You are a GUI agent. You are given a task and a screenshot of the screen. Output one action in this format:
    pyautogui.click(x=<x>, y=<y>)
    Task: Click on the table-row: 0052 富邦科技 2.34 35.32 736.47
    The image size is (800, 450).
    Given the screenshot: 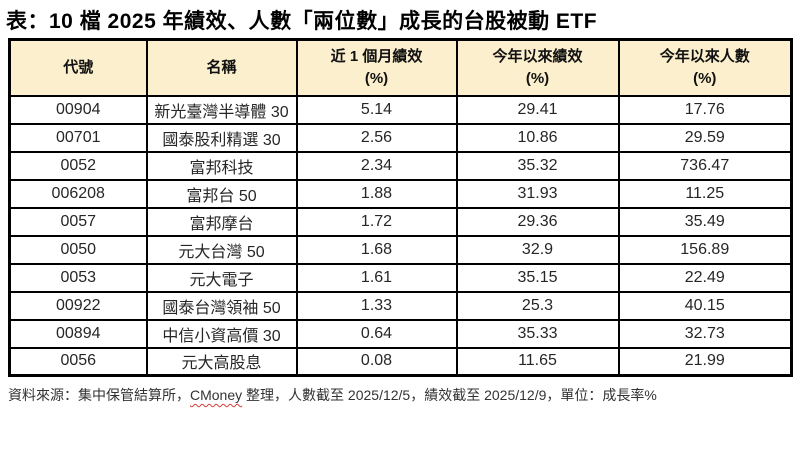 What is the action you would take?
    pyautogui.click(x=400, y=165)
    